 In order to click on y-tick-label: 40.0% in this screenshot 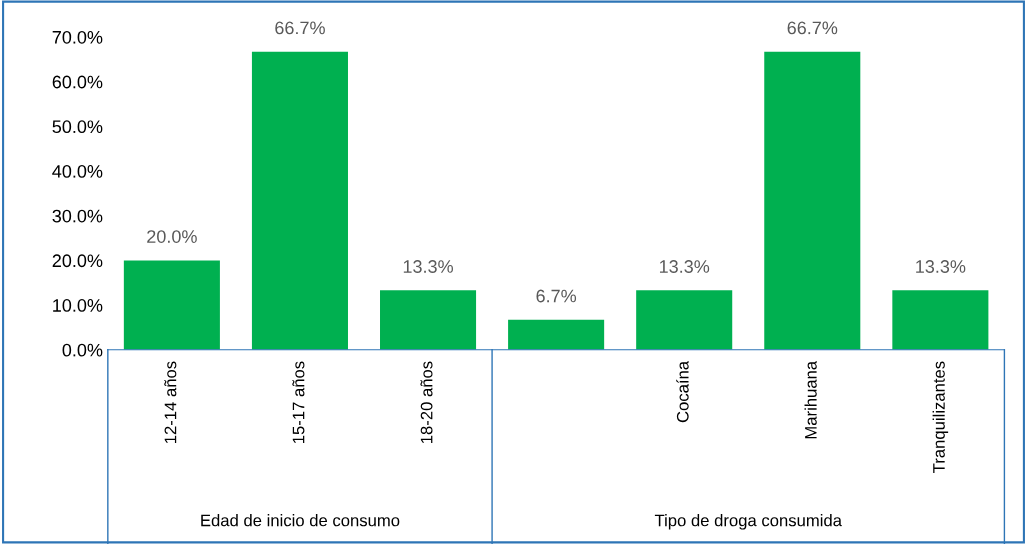, I will do `click(77, 171)`.